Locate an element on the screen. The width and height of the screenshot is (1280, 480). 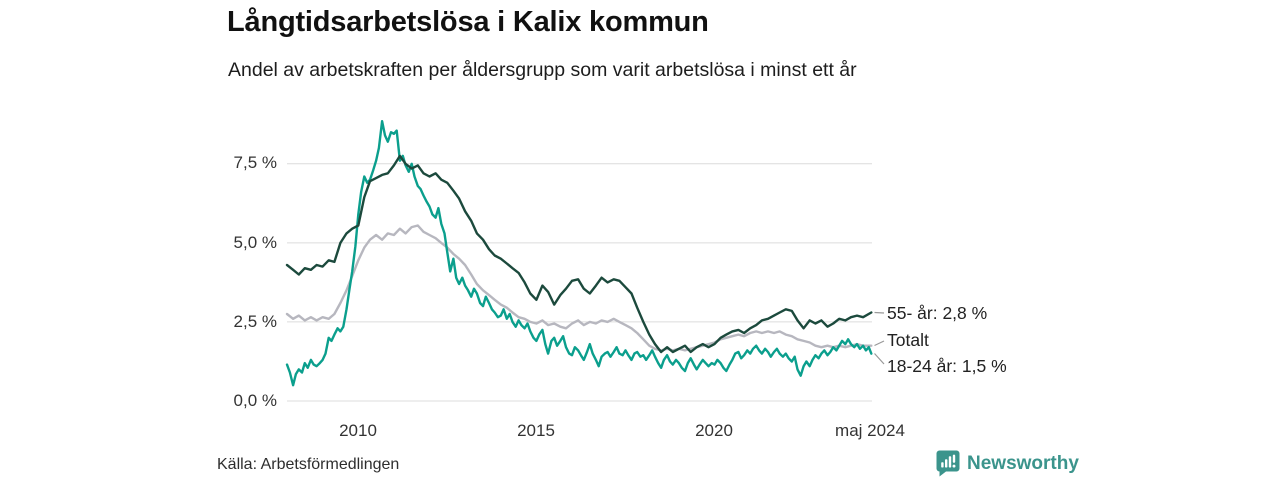
bar-medium is located at coordinates (946, 463).